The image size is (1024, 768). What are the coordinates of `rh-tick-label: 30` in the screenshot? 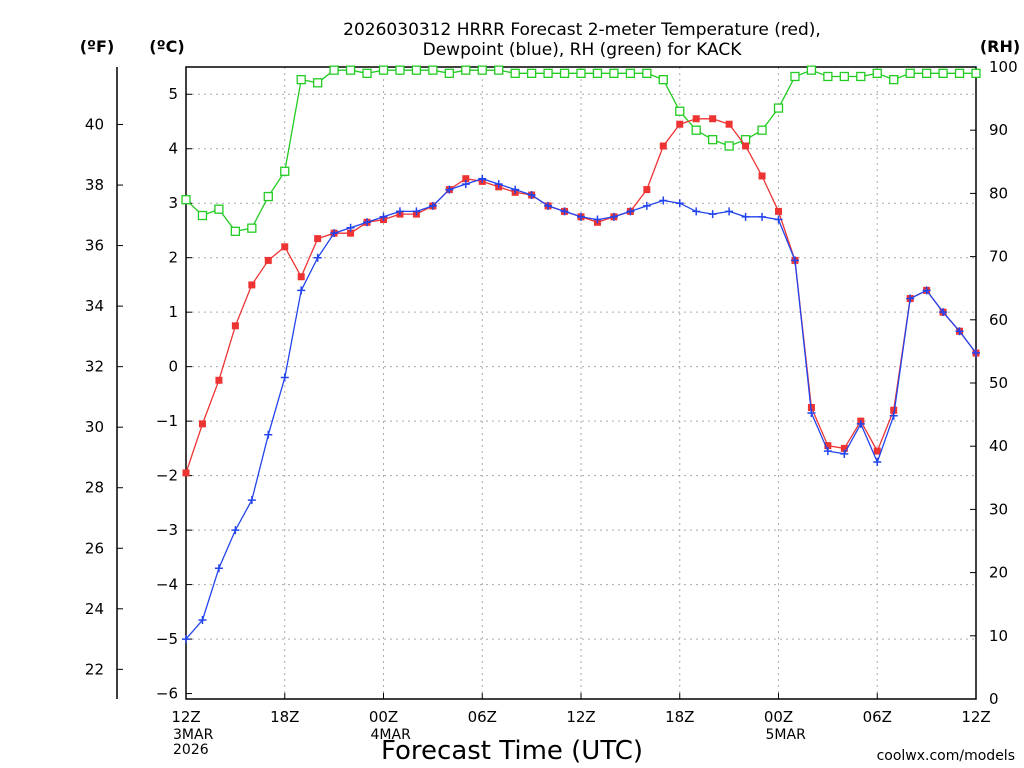 It's located at (998, 509).